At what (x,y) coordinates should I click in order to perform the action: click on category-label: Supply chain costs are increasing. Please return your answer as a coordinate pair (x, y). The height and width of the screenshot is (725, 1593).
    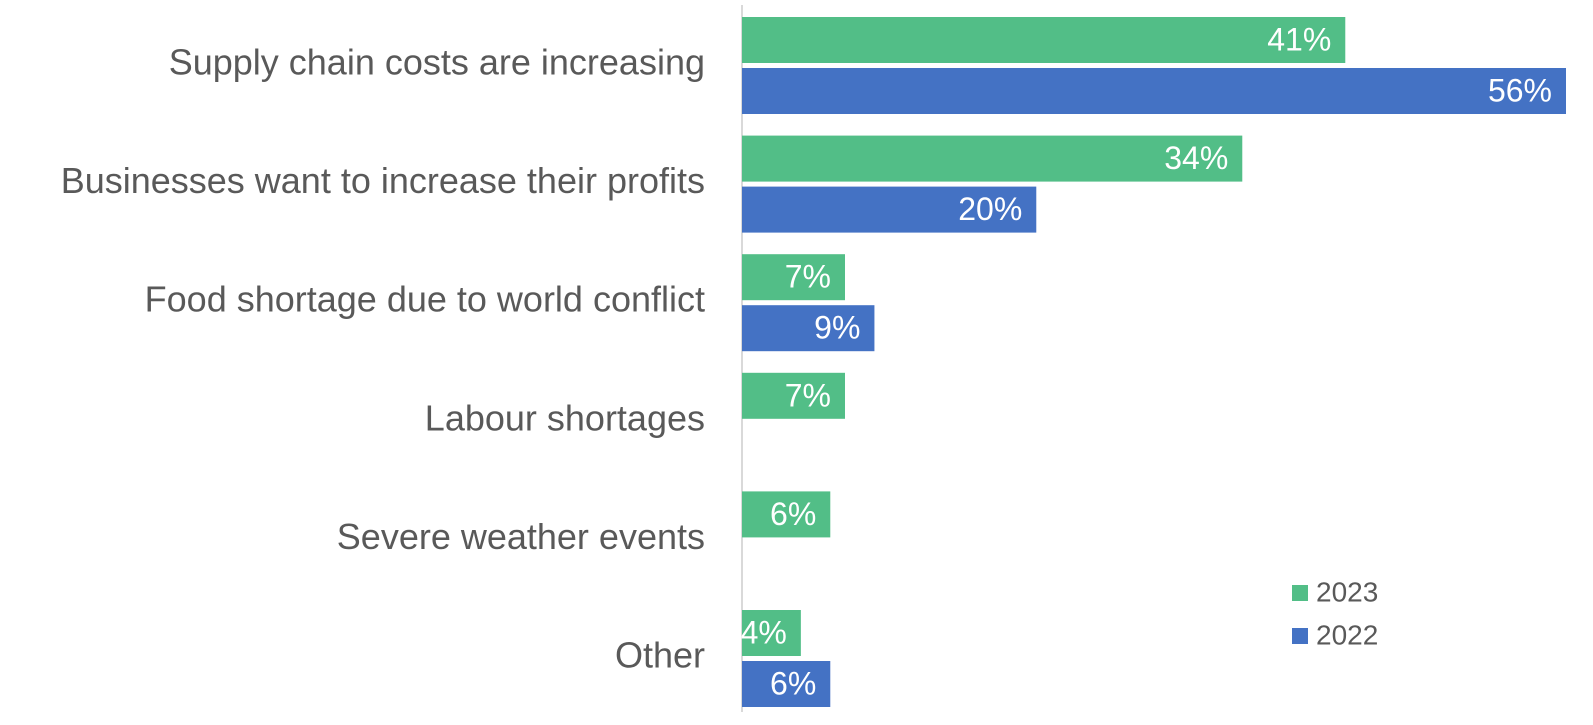
    Looking at the image, I should click on (437, 62).